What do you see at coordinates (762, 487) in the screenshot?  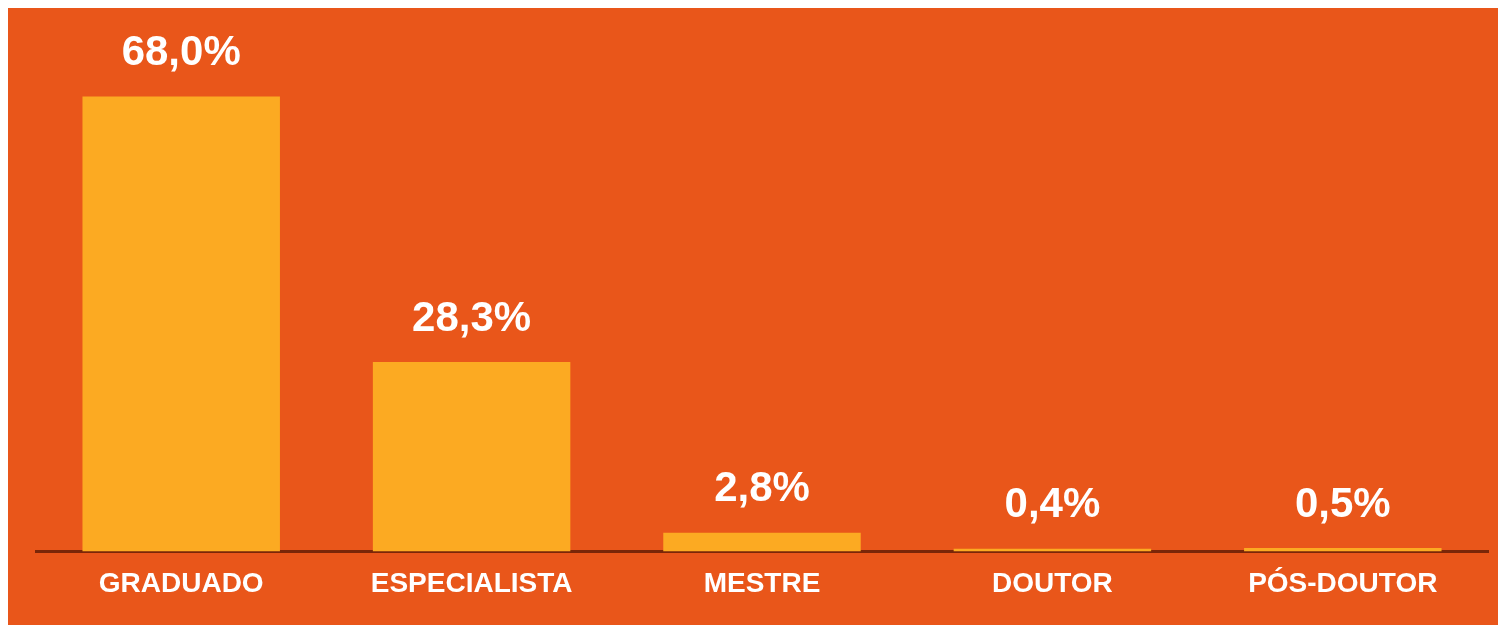 I see `data-label: 2,8%` at bounding box center [762, 487].